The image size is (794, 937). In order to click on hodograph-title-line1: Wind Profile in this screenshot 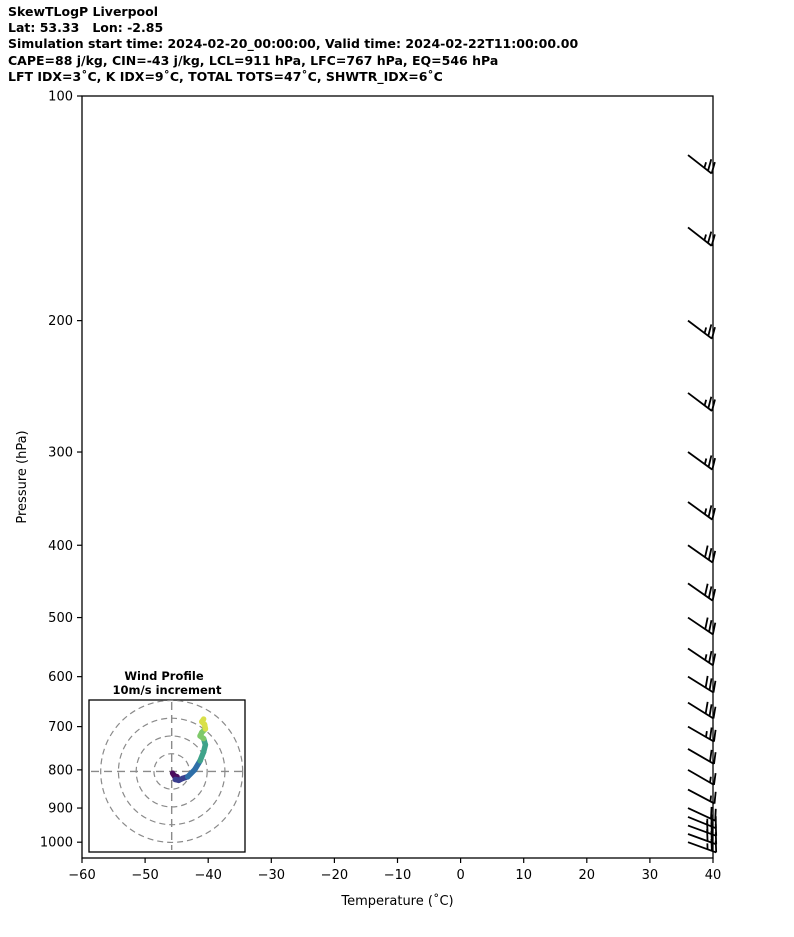, I will do `click(164, 676)`.